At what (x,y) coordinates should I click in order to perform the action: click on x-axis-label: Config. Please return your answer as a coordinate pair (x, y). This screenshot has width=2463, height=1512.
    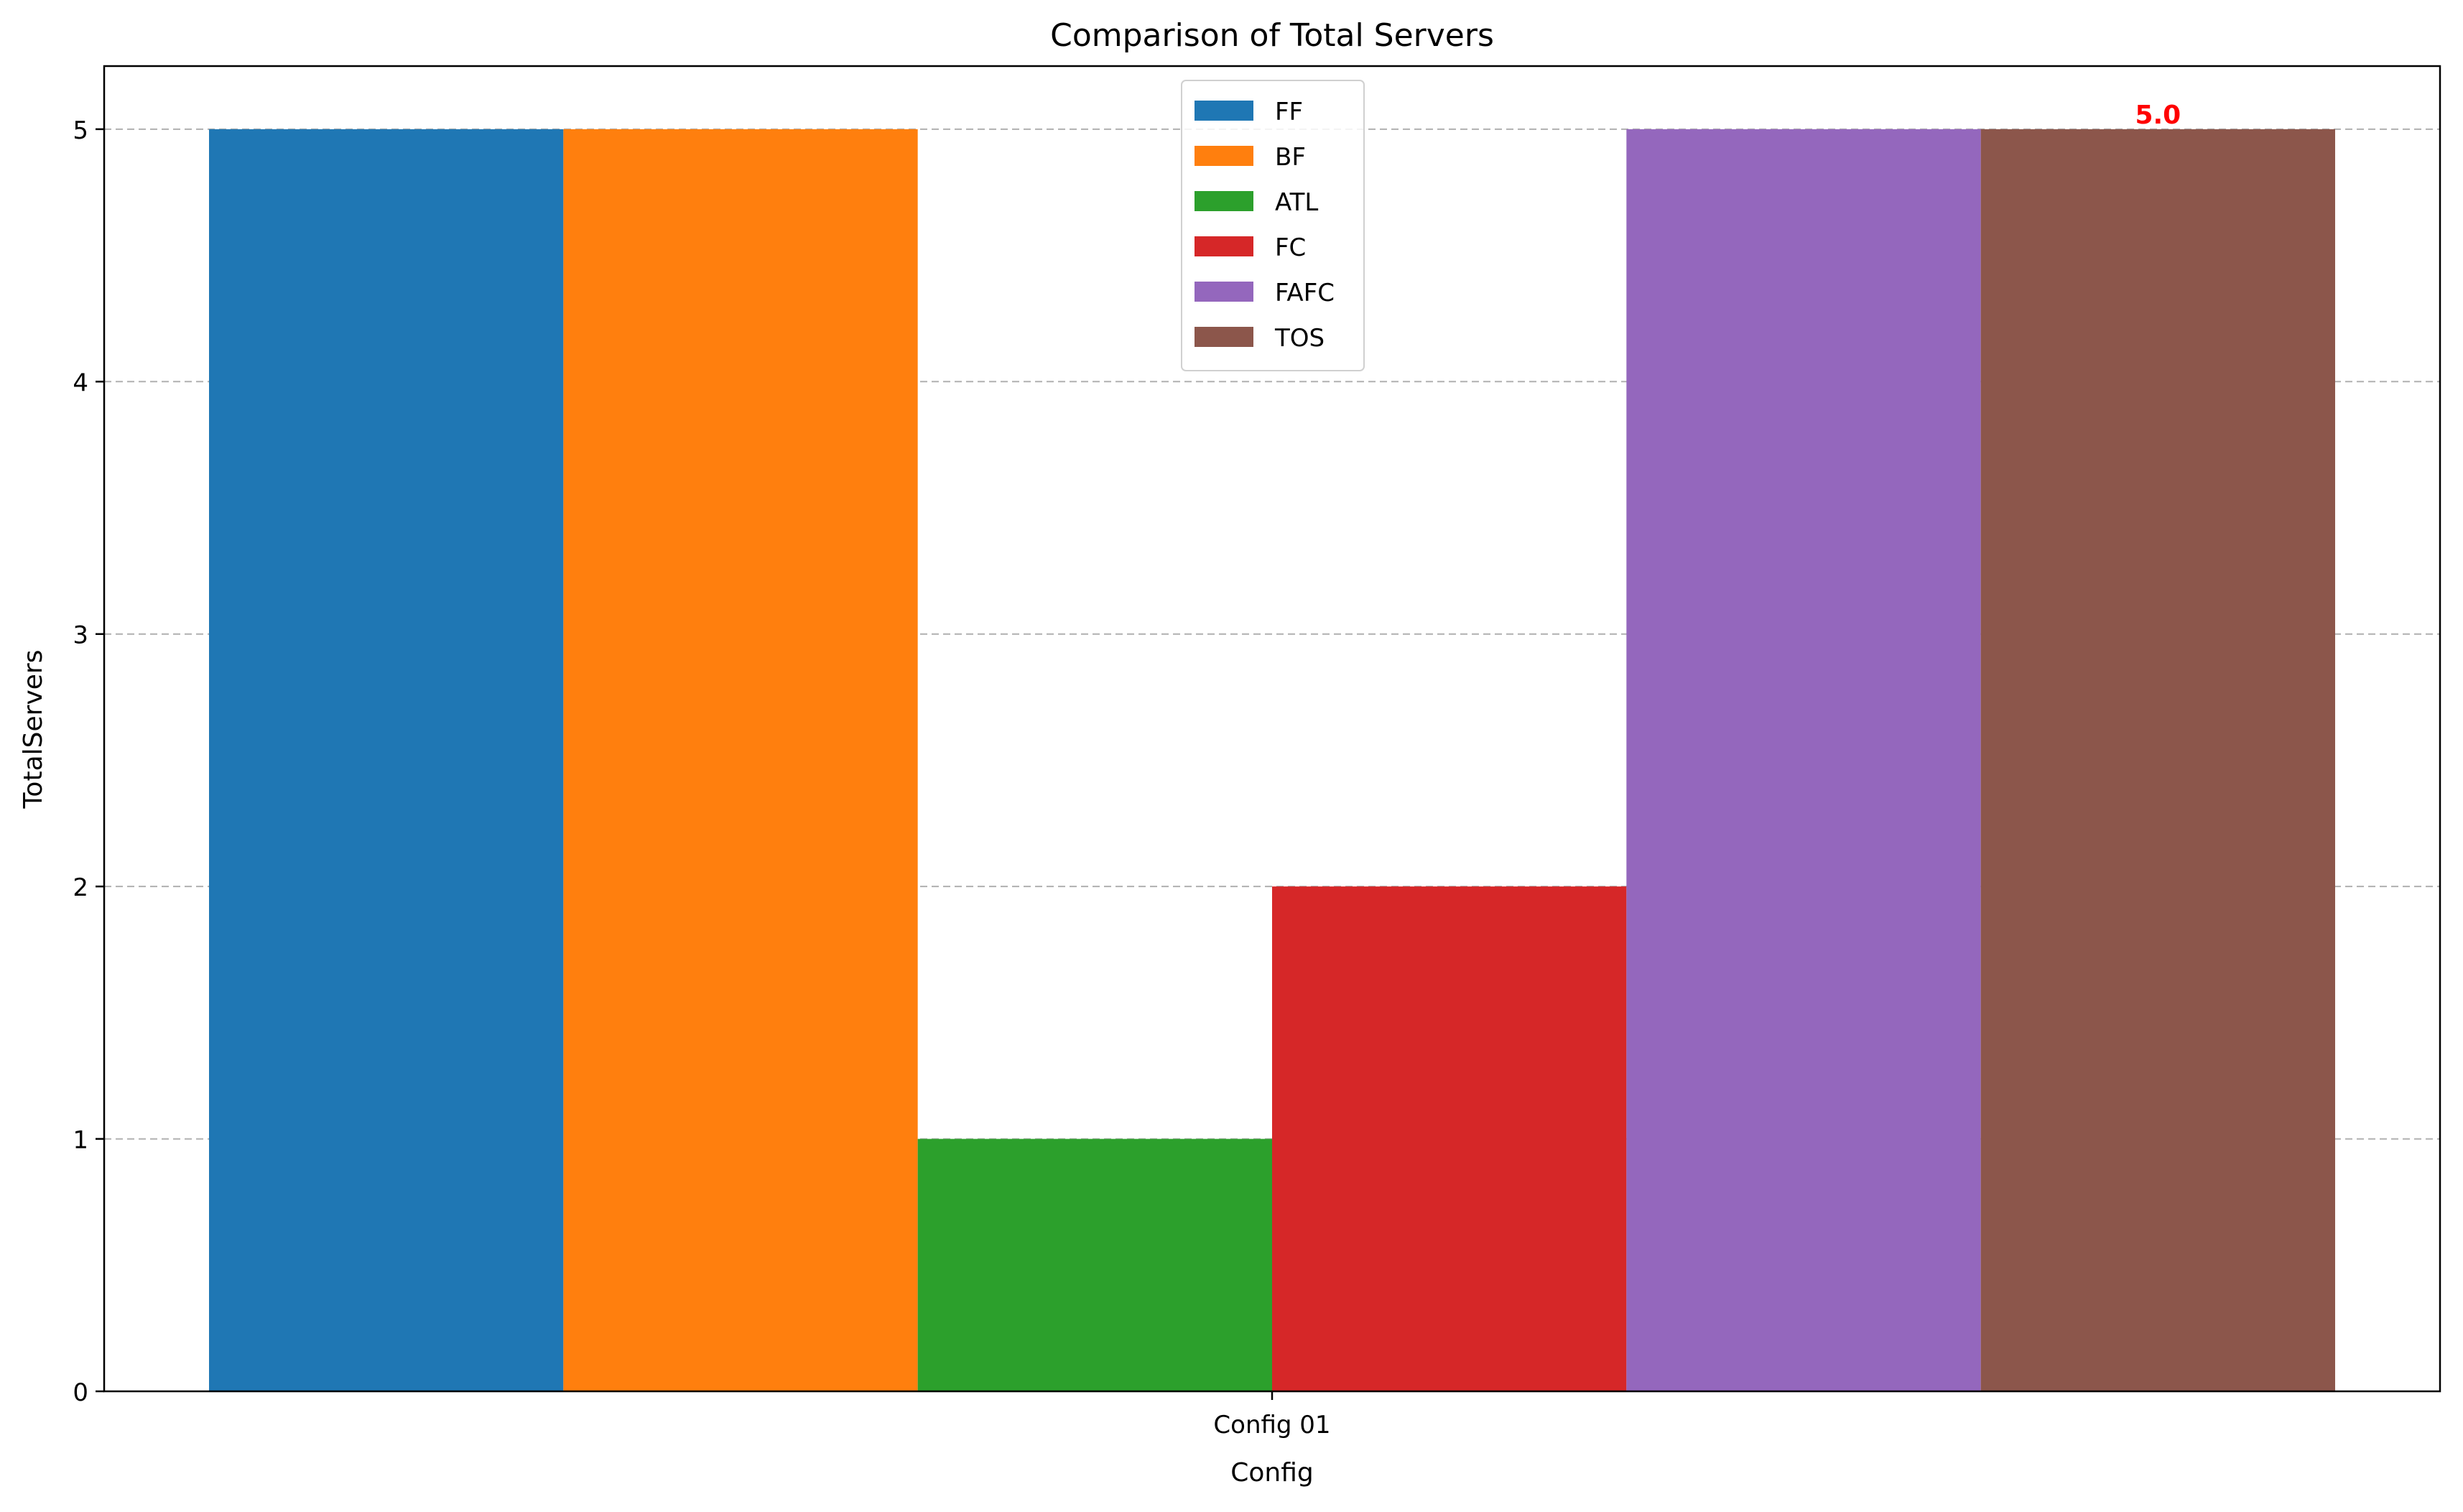
    Looking at the image, I should click on (1272, 1473).